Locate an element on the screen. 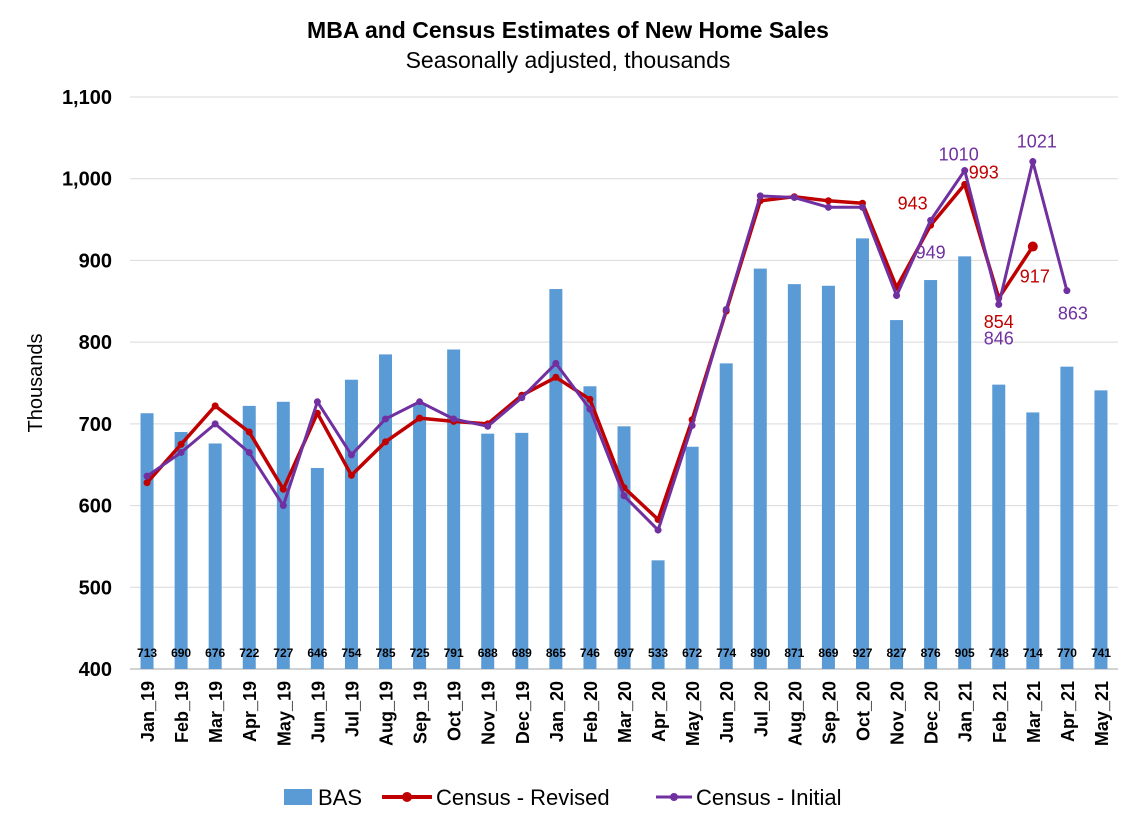 The width and height of the screenshot is (1136, 825). x-tick-label: Oct_20 is located at coordinates (864, 711).